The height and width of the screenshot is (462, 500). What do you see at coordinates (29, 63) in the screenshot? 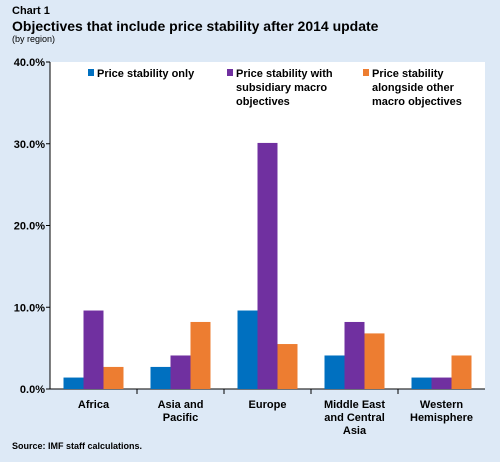
I see `y-tick-label: 40.0%` at bounding box center [29, 63].